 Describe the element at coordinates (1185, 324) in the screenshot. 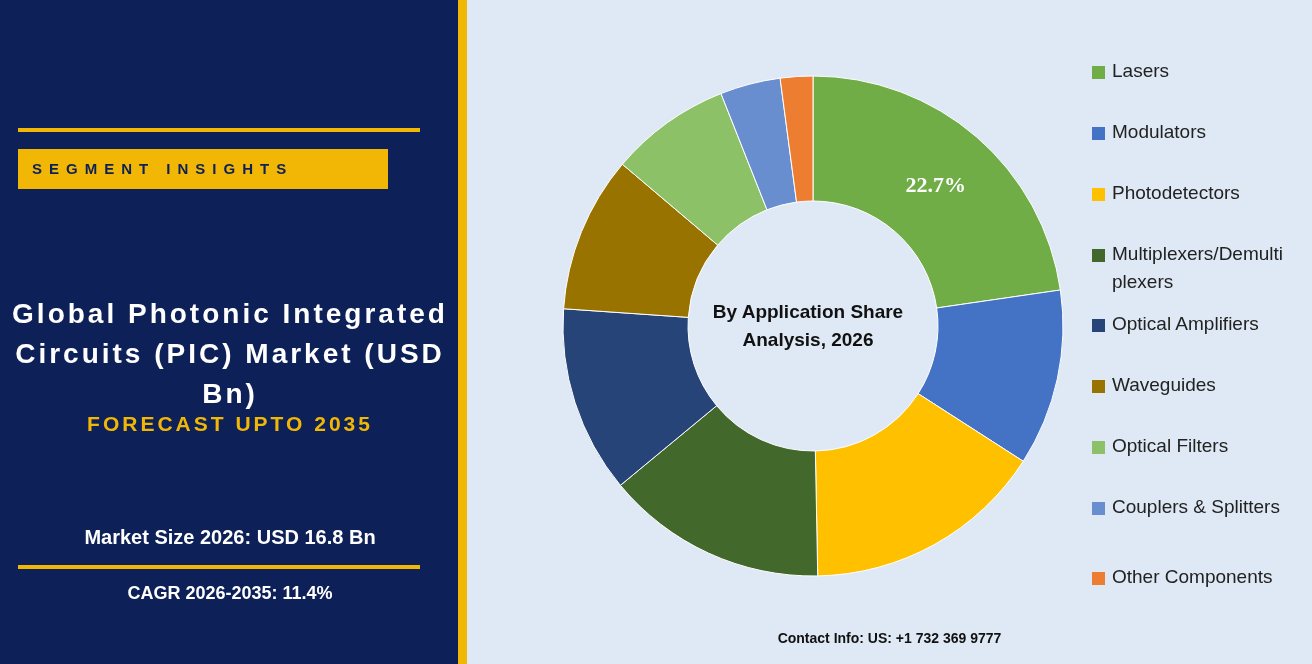

I see `legend-label: Optical Amplifiers` at that location.